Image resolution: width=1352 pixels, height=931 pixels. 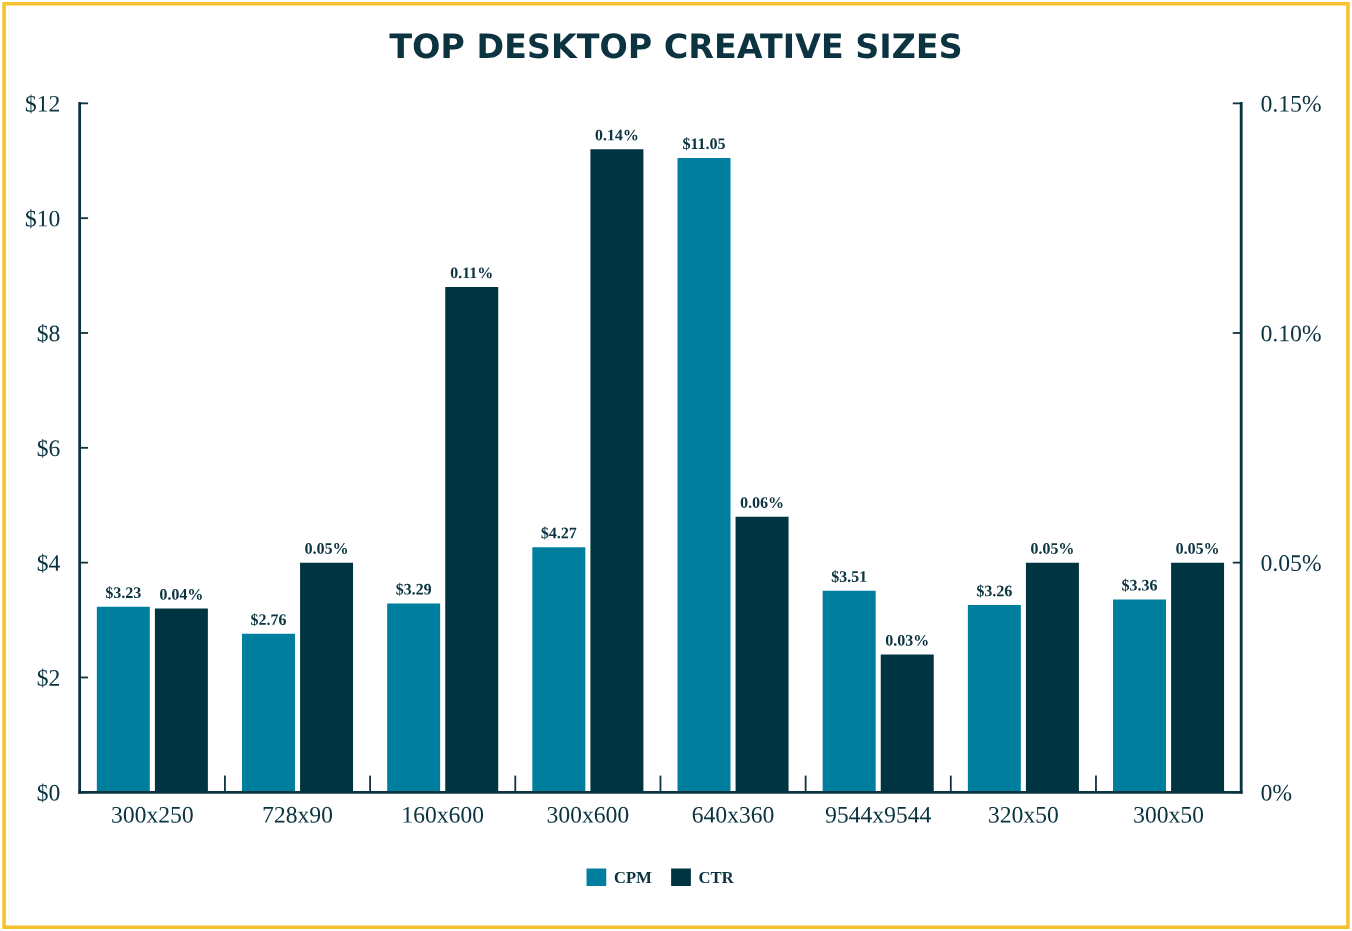 I want to click on data-label: $3.26, so click(x=994, y=591).